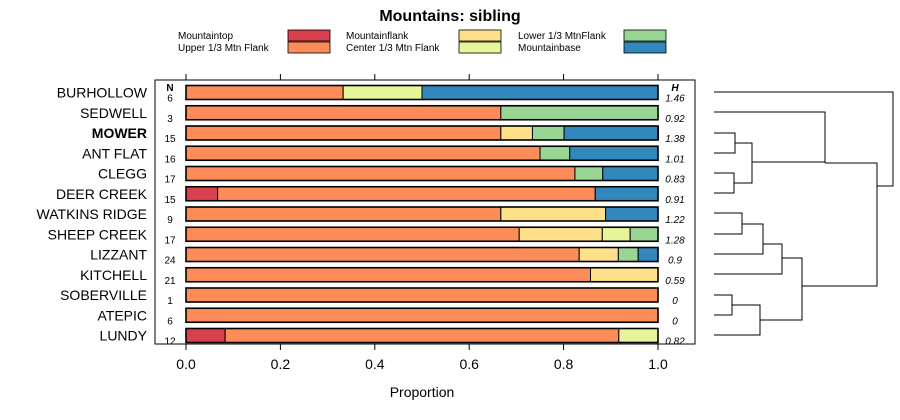 This screenshot has height=420, width=900. I want to click on h-column-header: H, so click(675, 88).